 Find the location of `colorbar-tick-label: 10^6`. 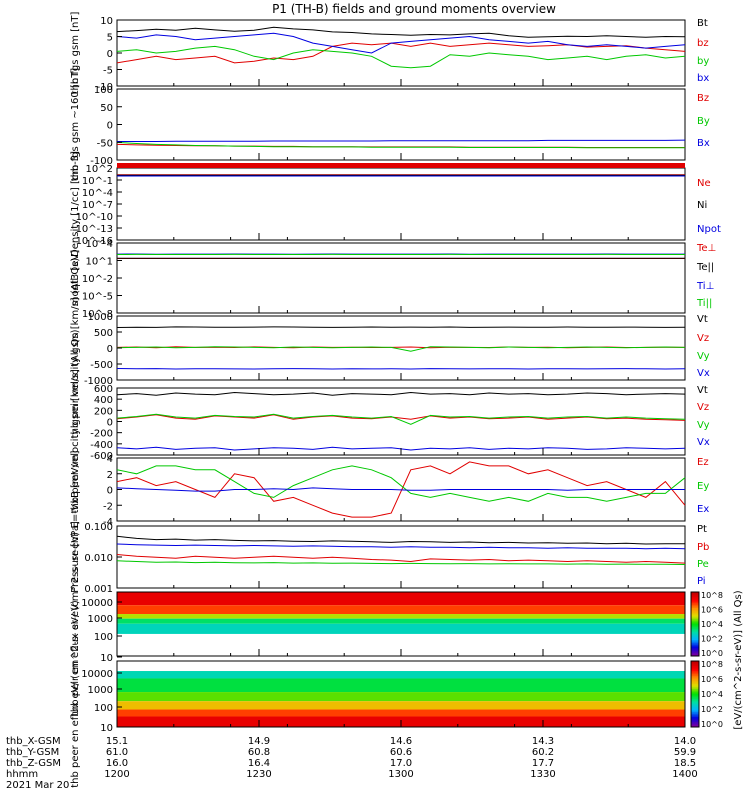

colorbar-tick-label: 10^6 is located at coordinates (712, 610).